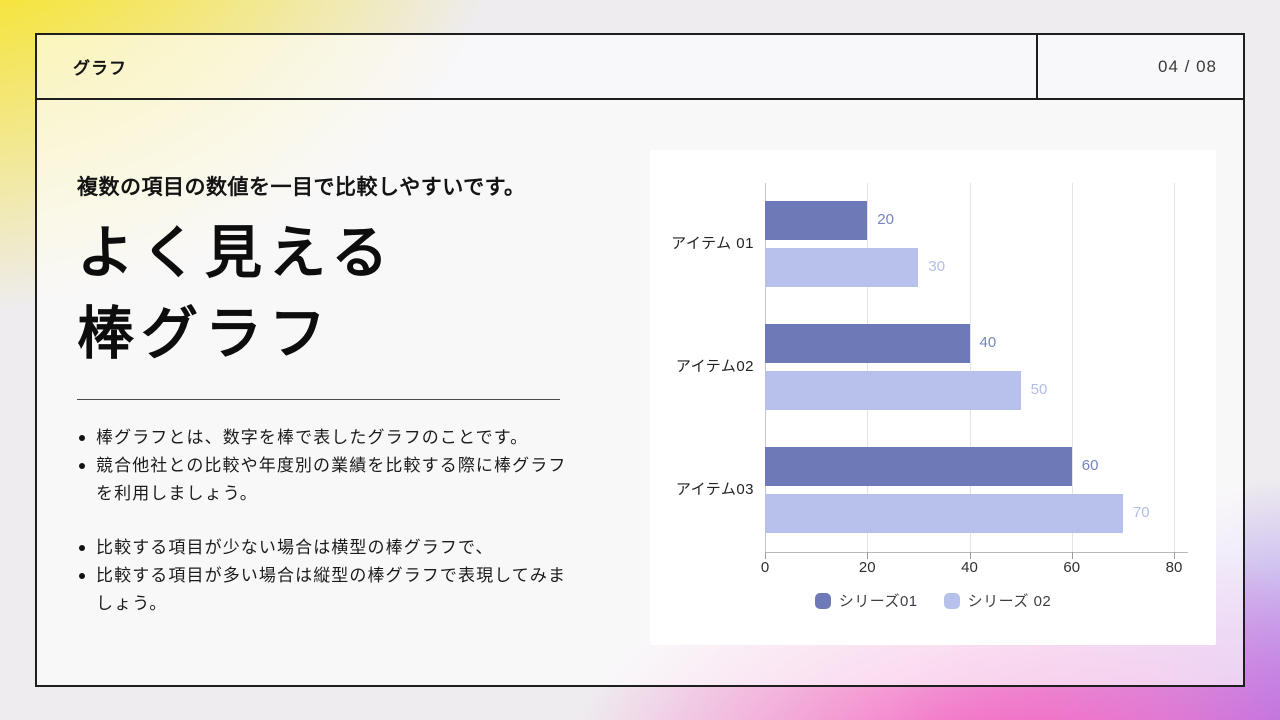 The image size is (1280, 720). Describe the element at coordinates (323, 438) in the screenshot. I see `list-item: 棒グラフとは、数字を棒で表したグラフのことです。` at that location.